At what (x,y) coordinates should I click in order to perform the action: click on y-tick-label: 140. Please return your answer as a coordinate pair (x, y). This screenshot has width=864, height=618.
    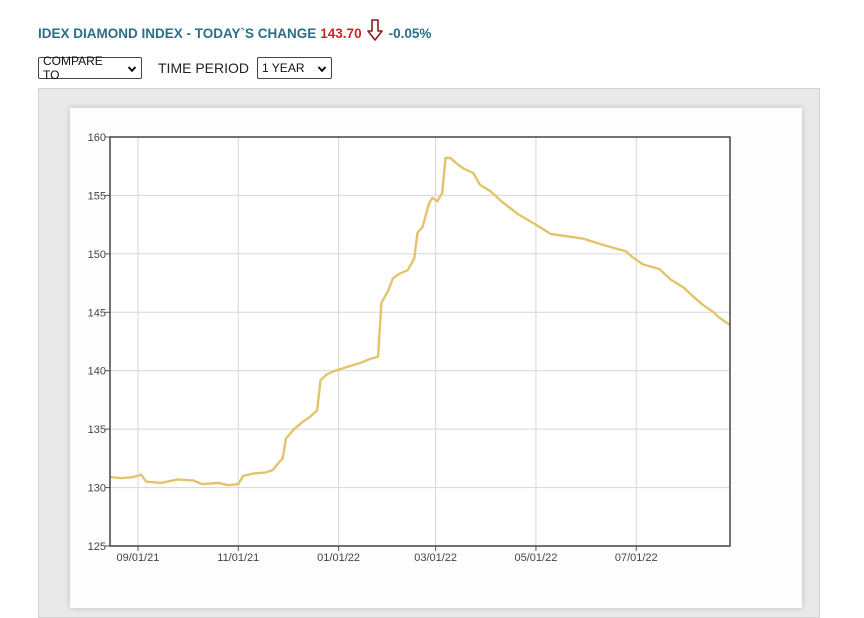
    Looking at the image, I should click on (97, 372).